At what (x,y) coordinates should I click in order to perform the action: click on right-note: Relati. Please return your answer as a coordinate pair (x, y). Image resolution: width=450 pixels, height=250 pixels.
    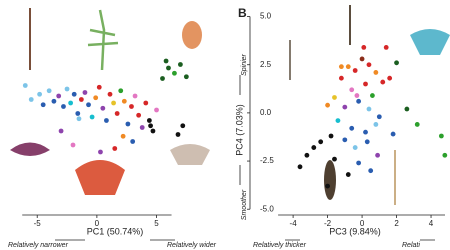
    Looking at the image, I should click on (411, 245).